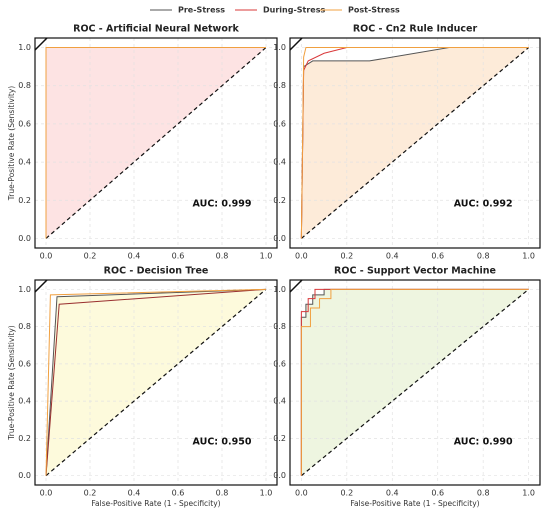 Image resolution: width=550 pixels, height=510 pixels. What do you see at coordinates (294, 10) in the screenshot?
I see `legend-label: During-Stress` at bounding box center [294, 10].